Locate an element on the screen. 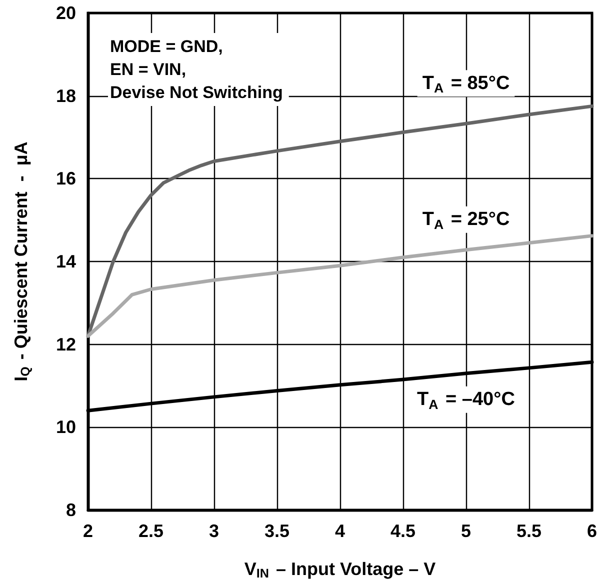  x-tick-label: 5 is located at coordinates (466, 531).